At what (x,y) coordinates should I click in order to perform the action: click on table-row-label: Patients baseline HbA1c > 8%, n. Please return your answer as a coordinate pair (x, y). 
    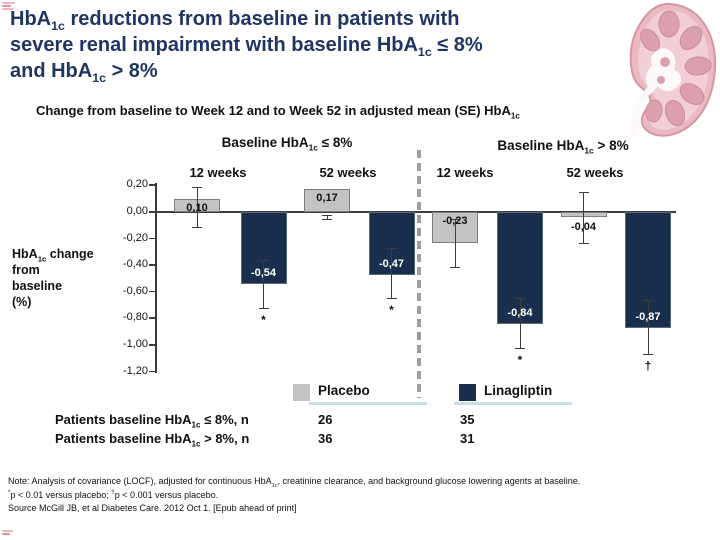
    Looking at the image, I should click on (152, 440).